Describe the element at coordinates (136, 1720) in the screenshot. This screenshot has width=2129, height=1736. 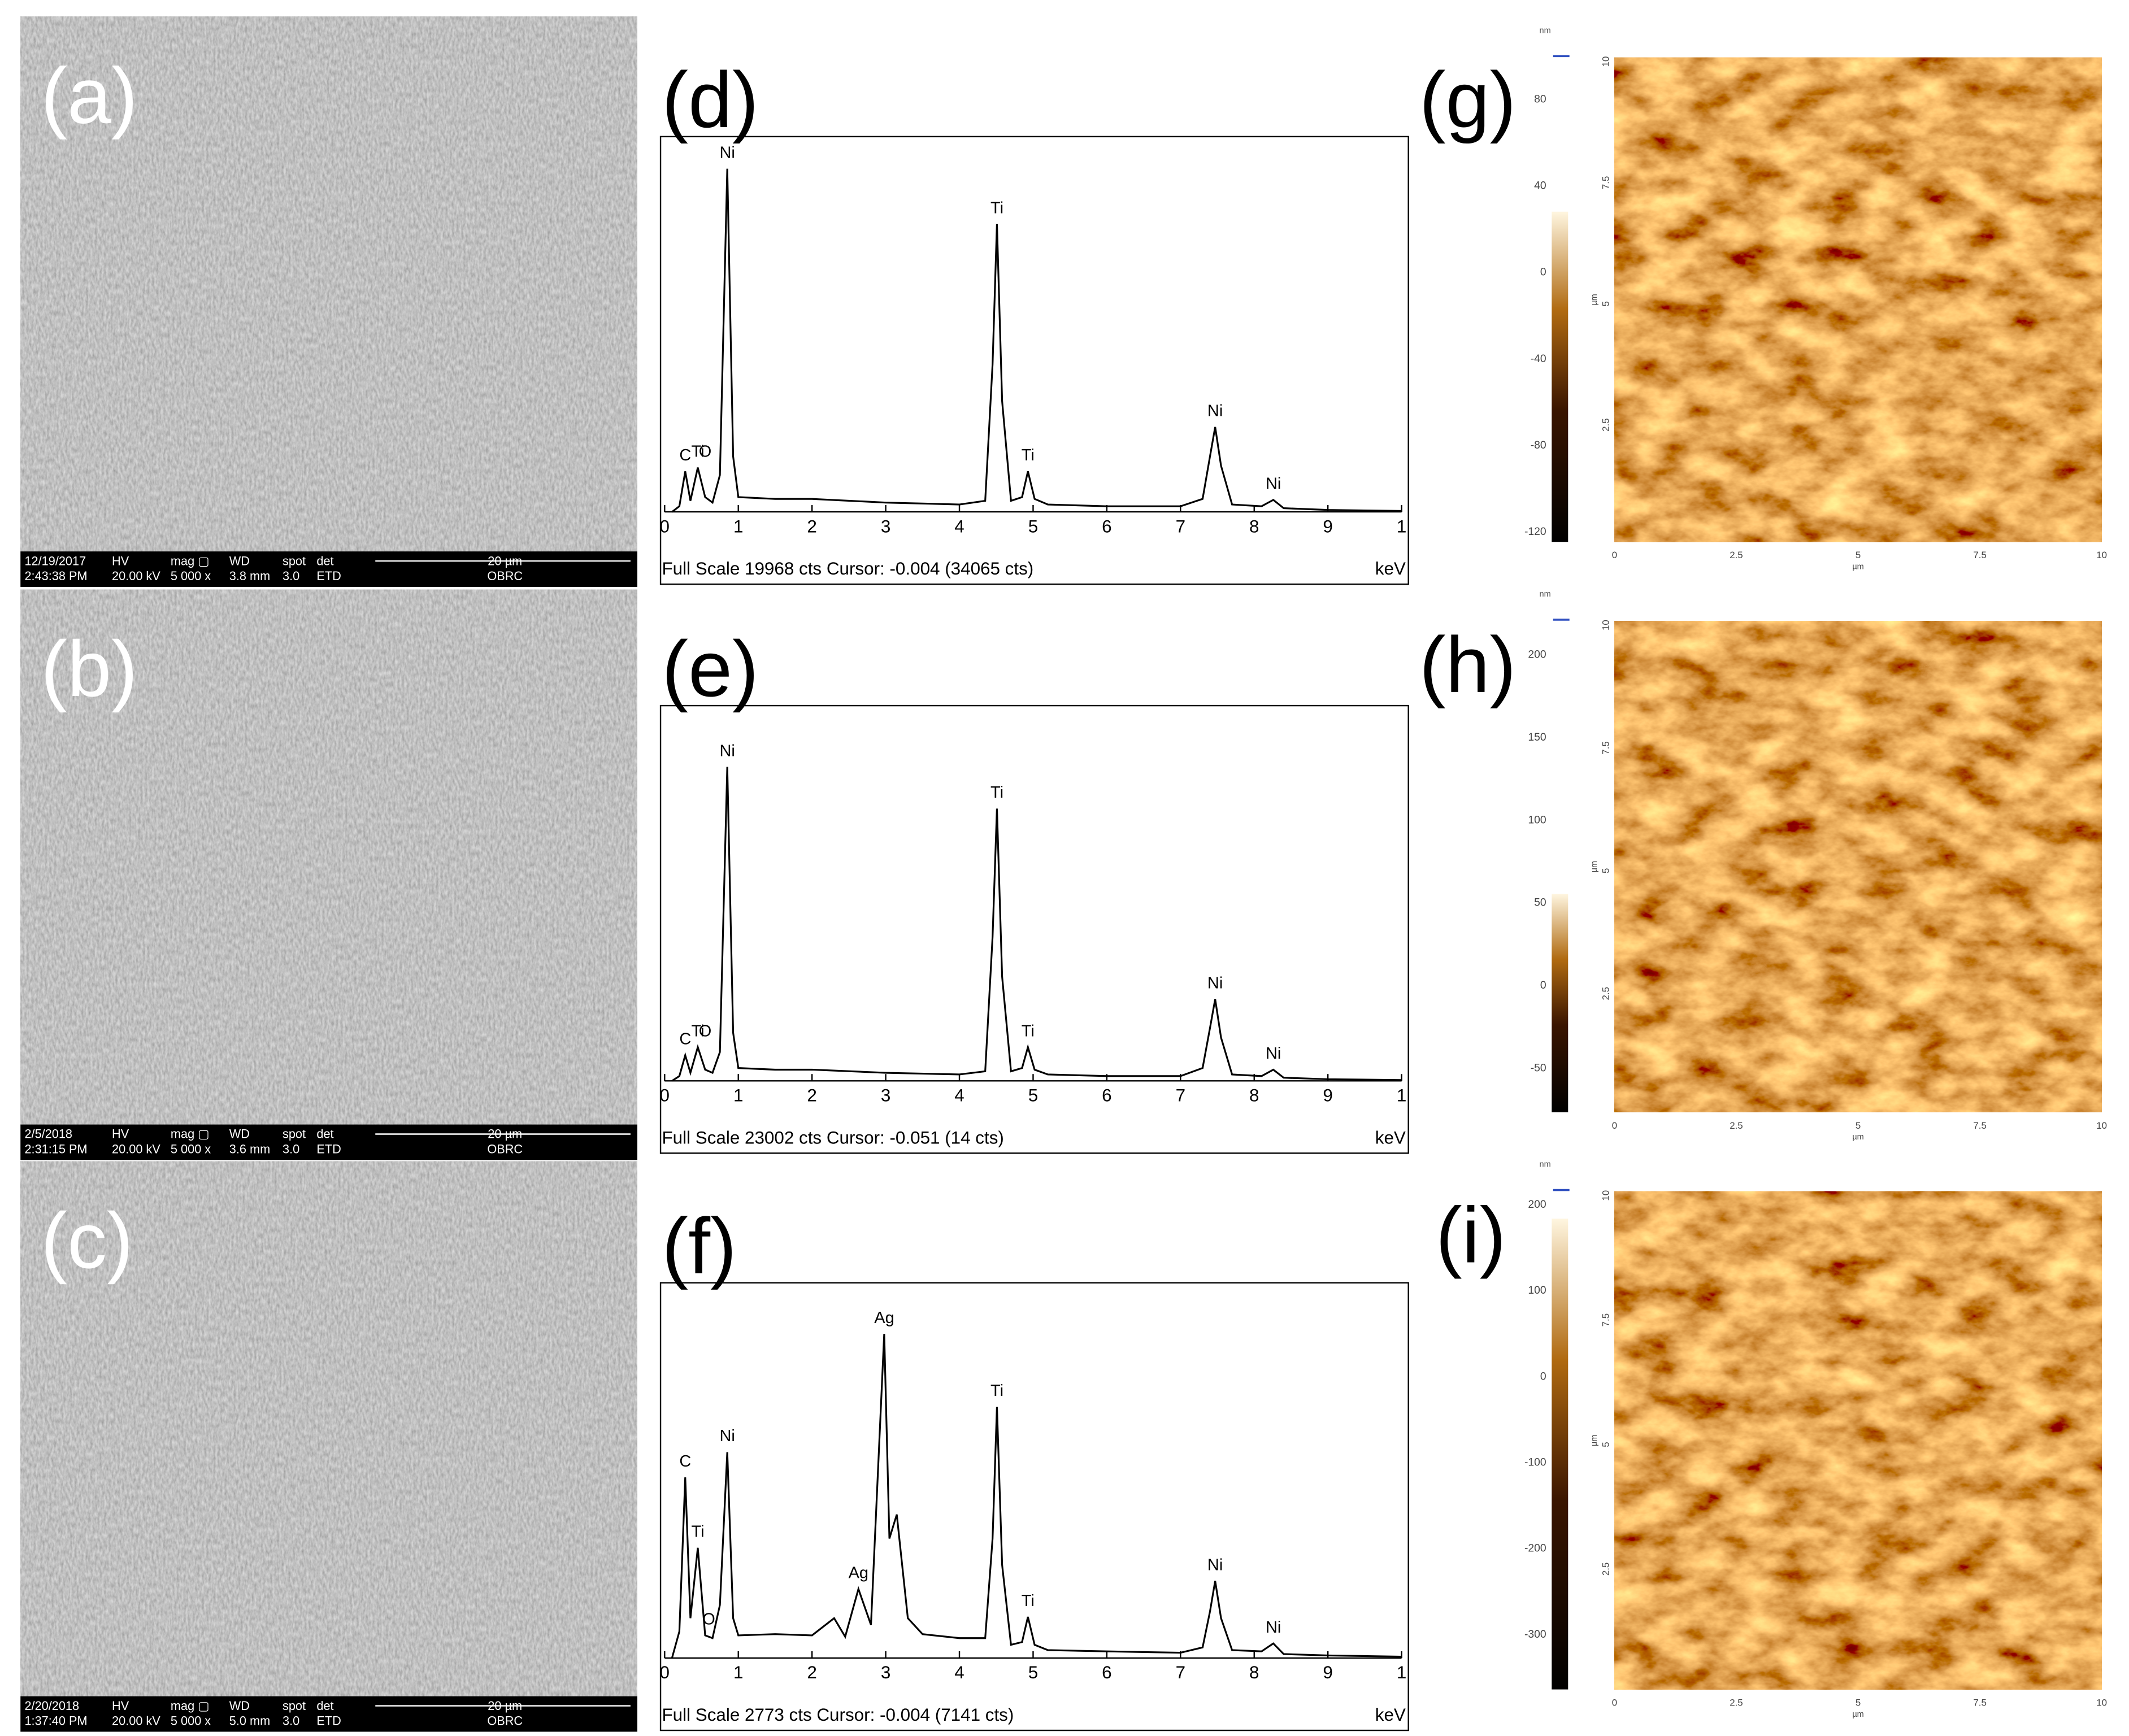
I see `info-text: 20.00 kV` at that location.